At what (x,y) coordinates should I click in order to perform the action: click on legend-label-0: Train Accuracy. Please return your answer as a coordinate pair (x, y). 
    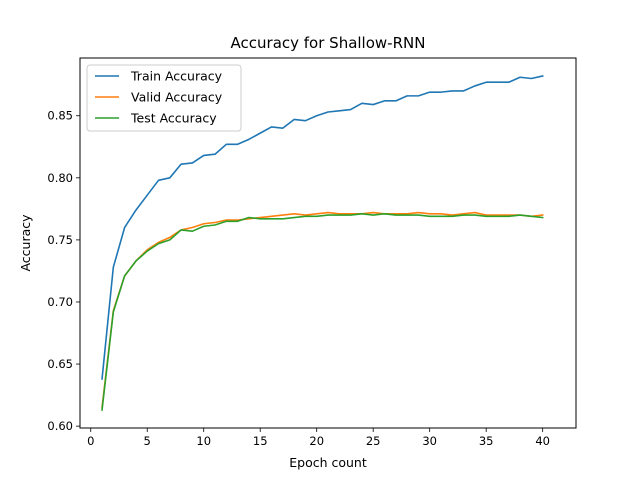
    Looking at the image, I should click on (176, 76).